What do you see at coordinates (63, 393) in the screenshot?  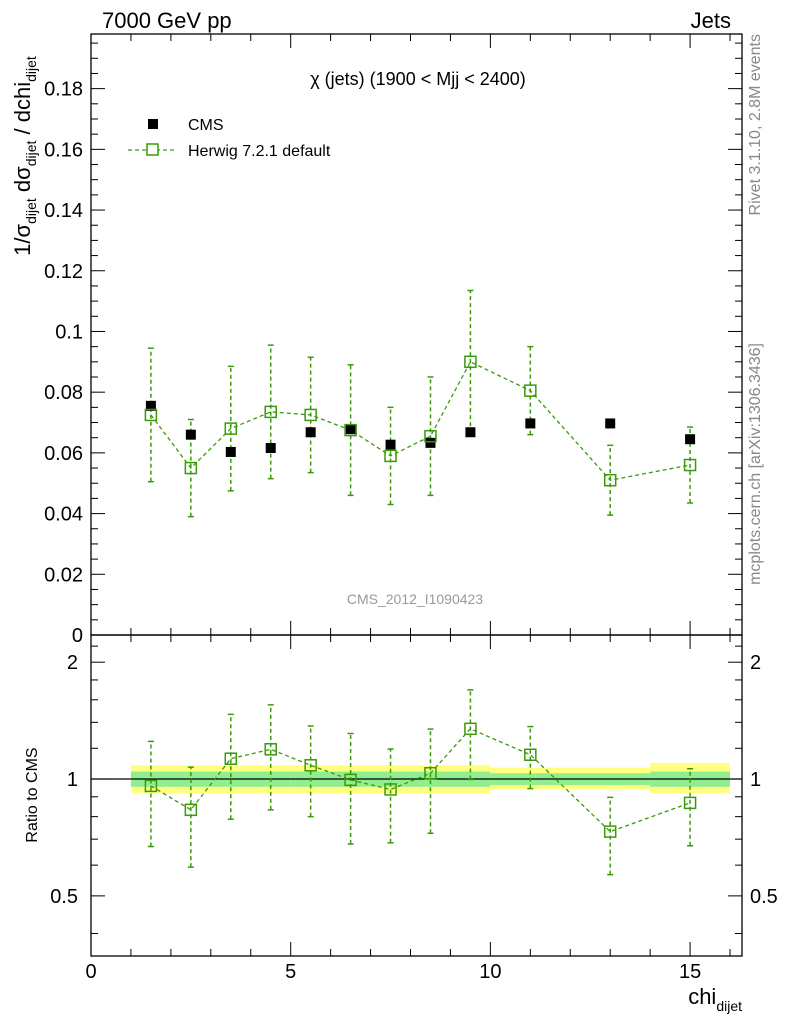 I see `y-tick-label: 0.08` at bounding box center [63, 393].